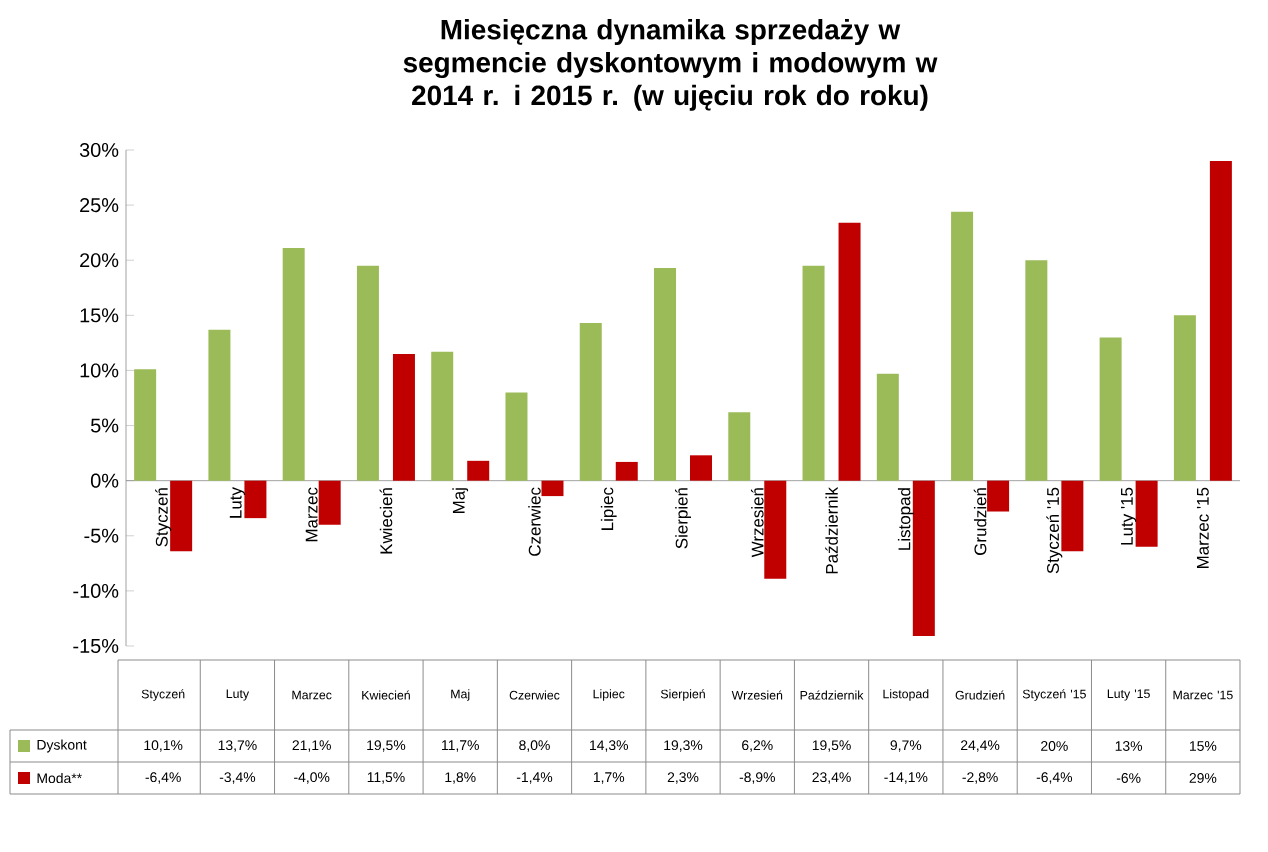  What do you see at coordinates (99, 370) in the screenshot?
I see `y-tick-label: 10%` at bounding box center [99, 370].